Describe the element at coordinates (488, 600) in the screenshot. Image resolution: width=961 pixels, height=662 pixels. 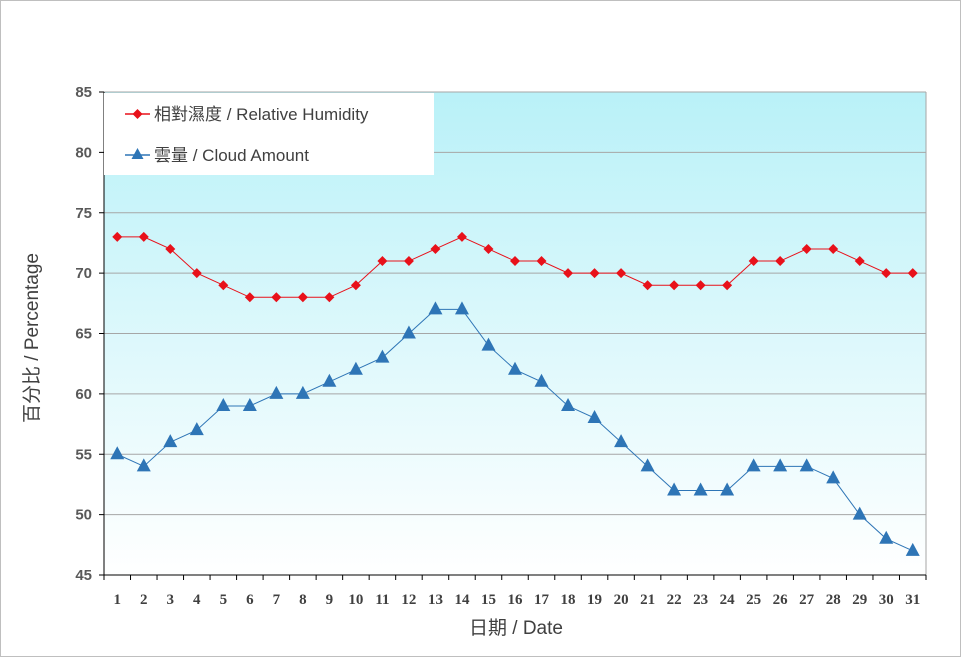
I see `x-tick-label: 15` at that location.